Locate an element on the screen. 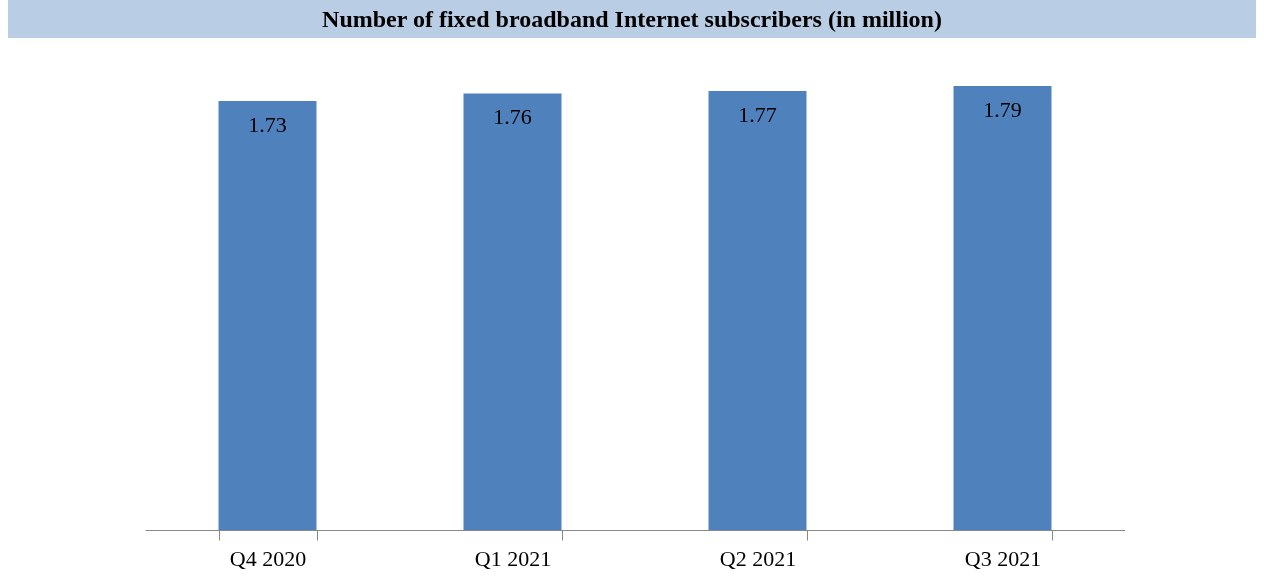 Image resolution: width=1264 pixels, height=581 pixels. chart-title: Number of fixed broadband Internet subscribers (in million) is located at coordinates (632, 19).